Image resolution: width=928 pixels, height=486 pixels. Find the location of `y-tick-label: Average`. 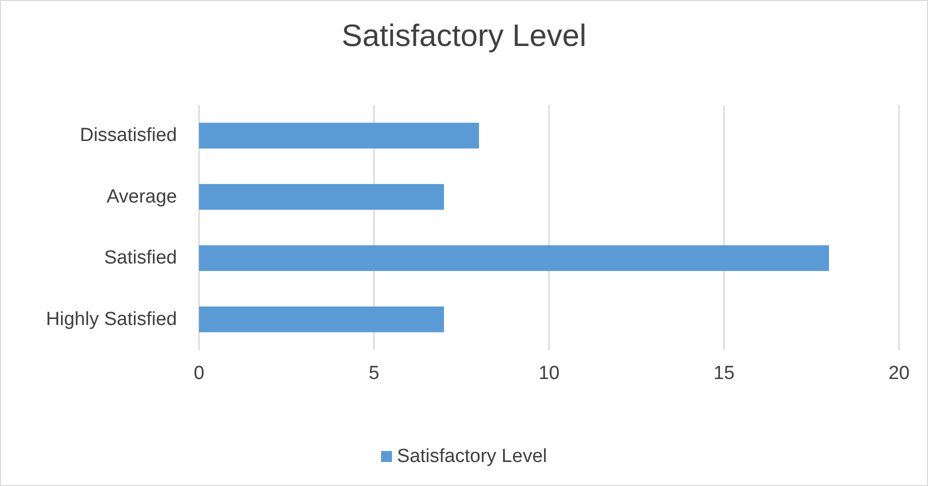

y-tick-label: Average is located at coordinates (141, 197).